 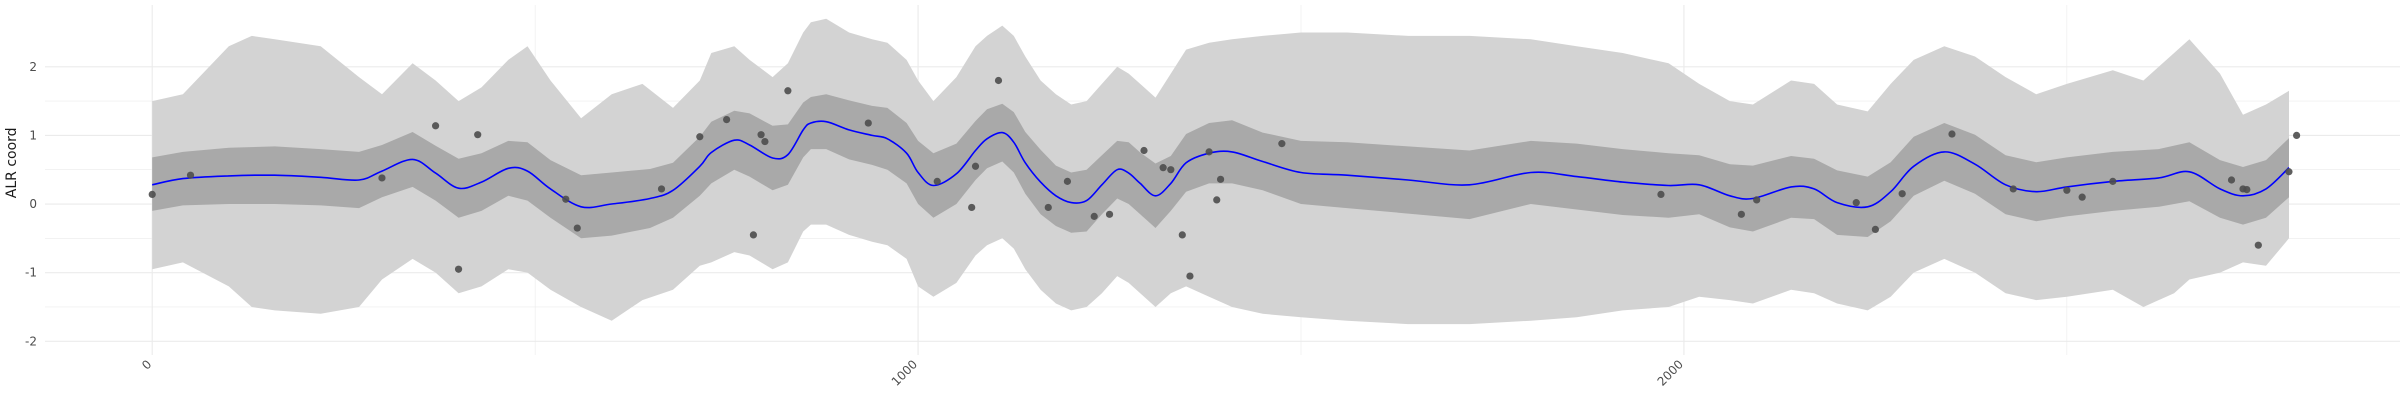 What do you see at coordinates (33, 67) in the screenshot?
I see `y-tick-label: 2` at bounding box center [33, 67].